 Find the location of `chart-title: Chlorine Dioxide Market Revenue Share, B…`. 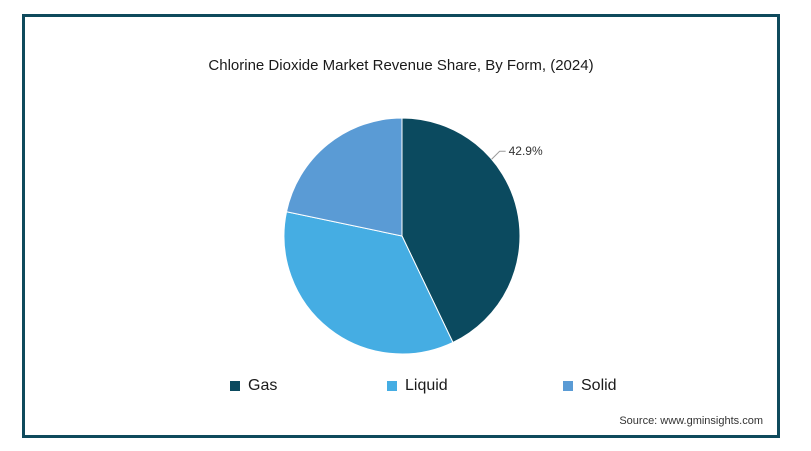

chart-title: Chlorine Dioxide Market Revenue Share, B… is located at coordinates (401, 65).